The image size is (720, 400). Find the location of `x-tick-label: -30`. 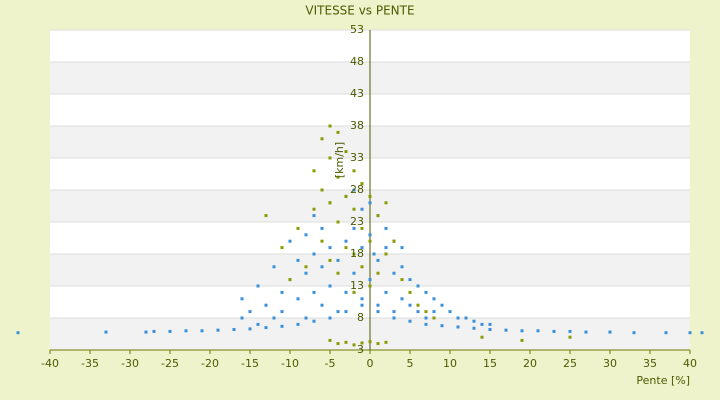

x-tick-label: -30 is located at coordinates (130, 363).